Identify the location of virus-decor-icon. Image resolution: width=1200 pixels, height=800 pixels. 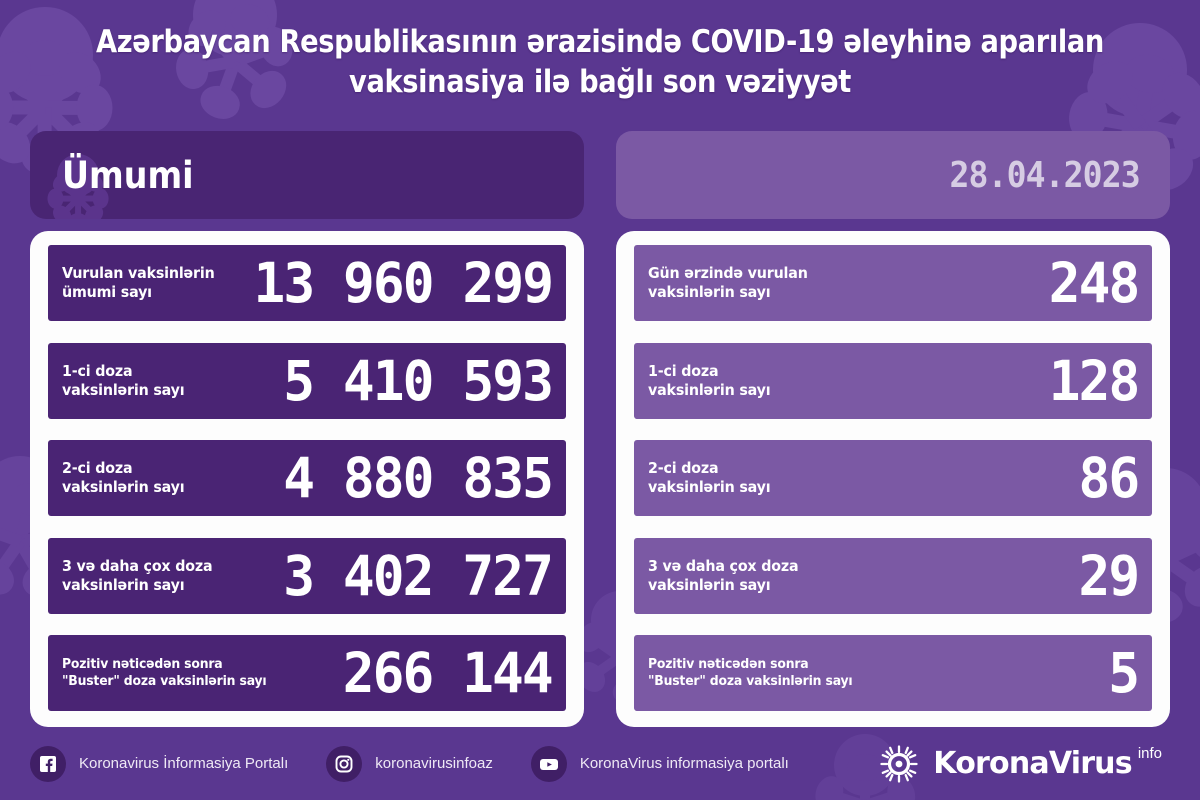
(78, 178).